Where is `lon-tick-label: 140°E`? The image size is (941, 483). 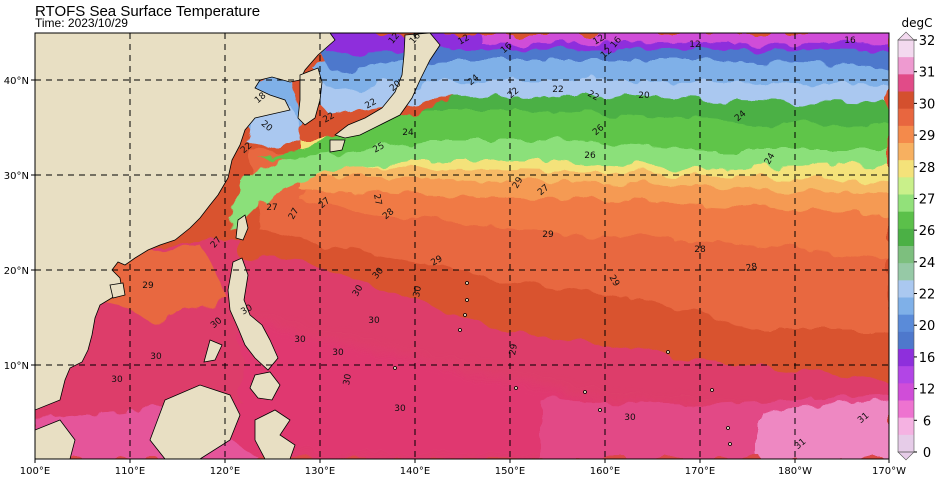
lon-tick-label: 140°E is located at coordinates (415, 471).